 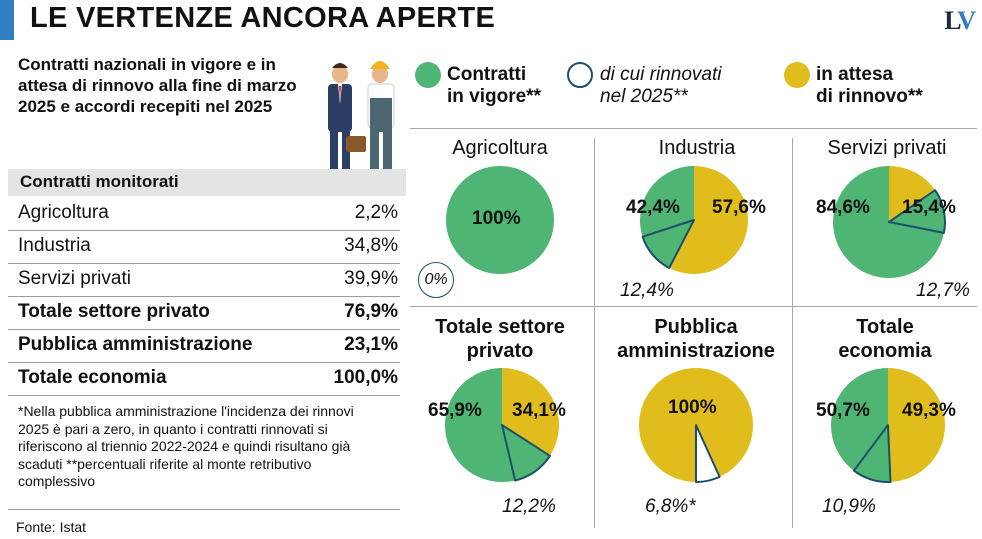 I want to click on row-value: 34,8%, so click(x=371, y=245).